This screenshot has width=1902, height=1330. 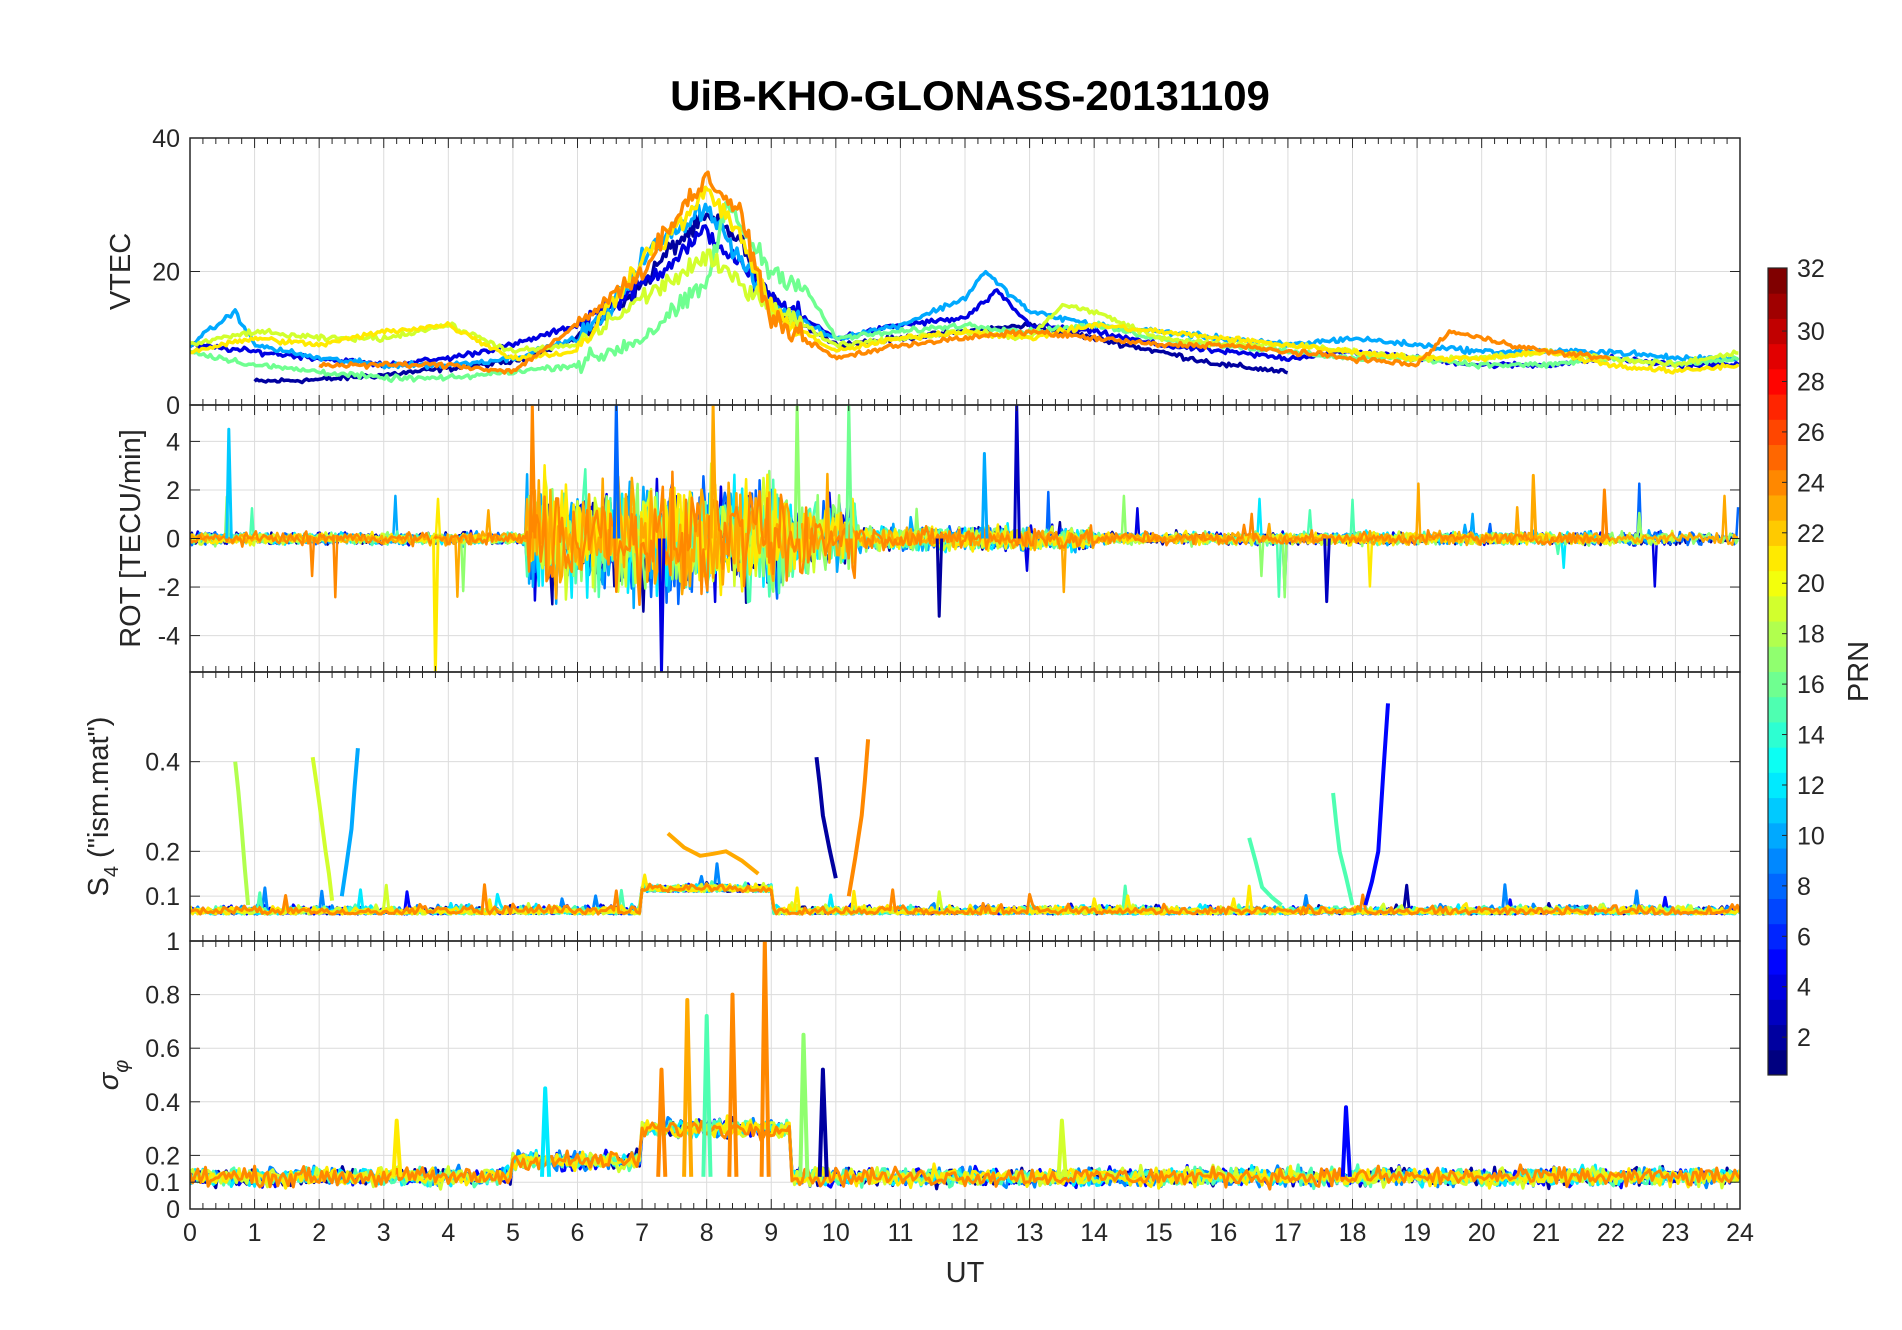 I want to click on colorbar-tick-label: 10, so click(x=1811, y=836).